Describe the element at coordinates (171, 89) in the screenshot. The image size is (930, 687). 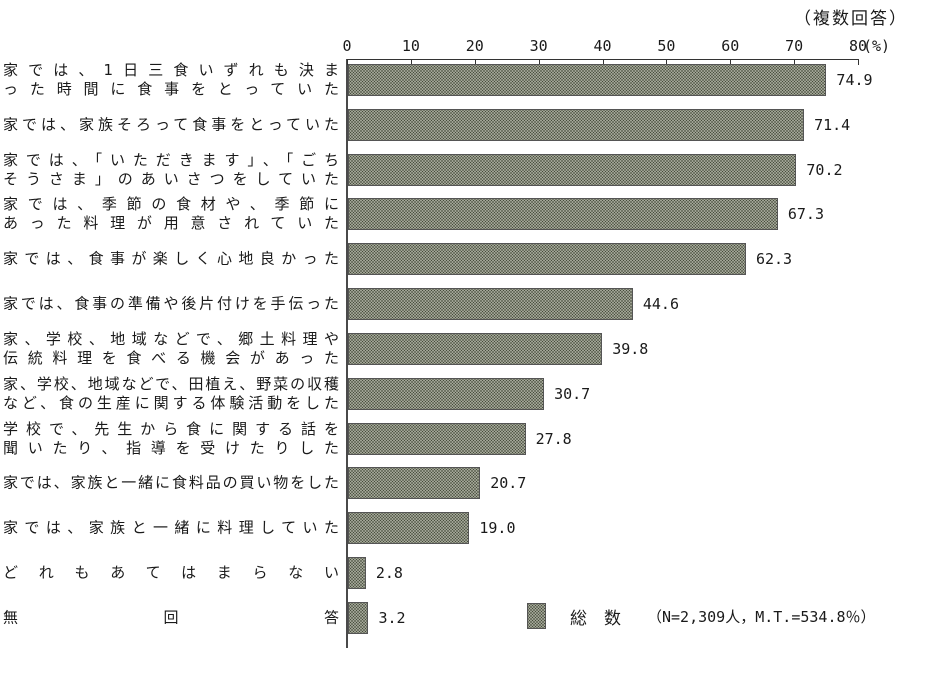
I see `category-label-line: った時間に食事をとっていた` at that location.